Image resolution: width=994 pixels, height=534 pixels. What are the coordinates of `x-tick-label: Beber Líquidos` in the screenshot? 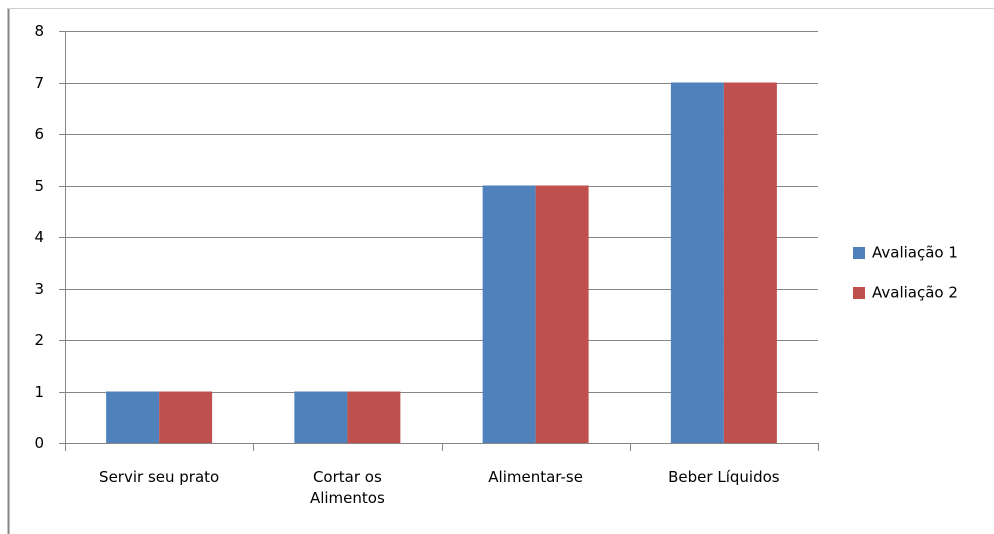 It's located at (724, 477).